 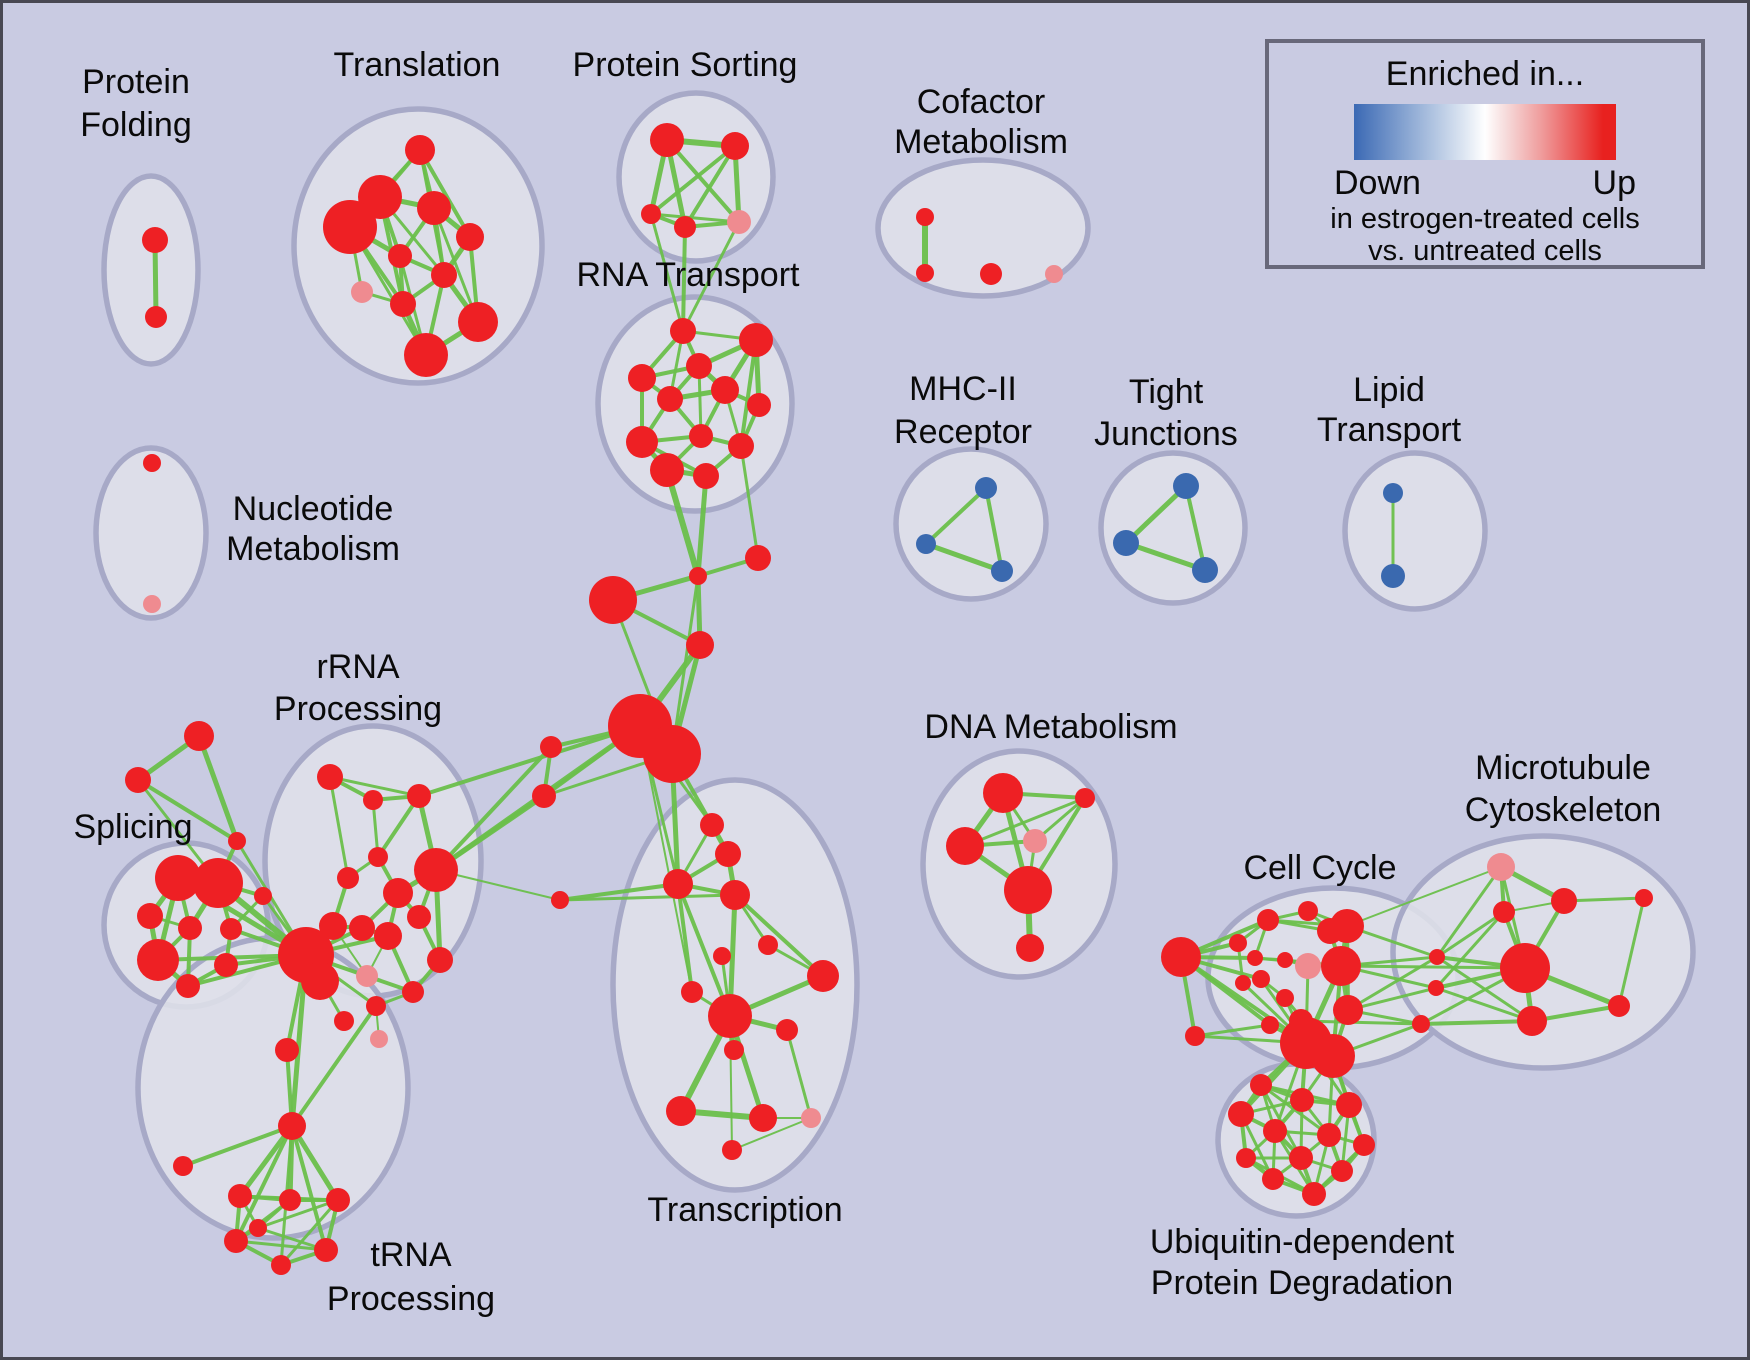 I want to click on cluster-label-nucleotide-metabolism-line1: Metabolism, so click(x=313, y=549).